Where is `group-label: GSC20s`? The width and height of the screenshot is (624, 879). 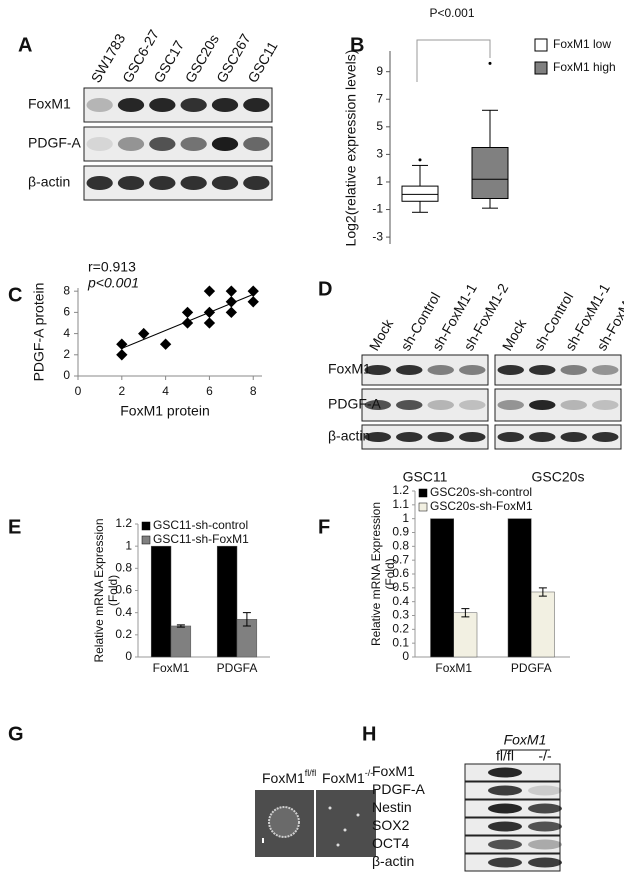
group-label: GSC20s is located at coordinates (558, 477).